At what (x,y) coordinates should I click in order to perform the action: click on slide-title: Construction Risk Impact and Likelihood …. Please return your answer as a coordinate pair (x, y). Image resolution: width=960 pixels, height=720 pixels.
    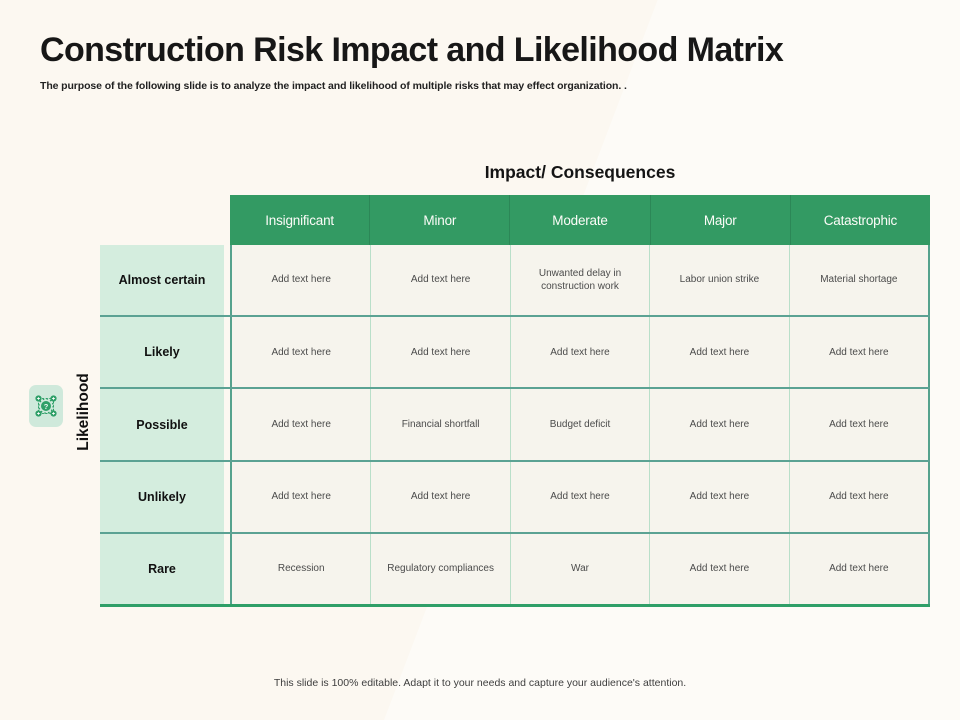
    Looking at the image, I should click on (412, 50).